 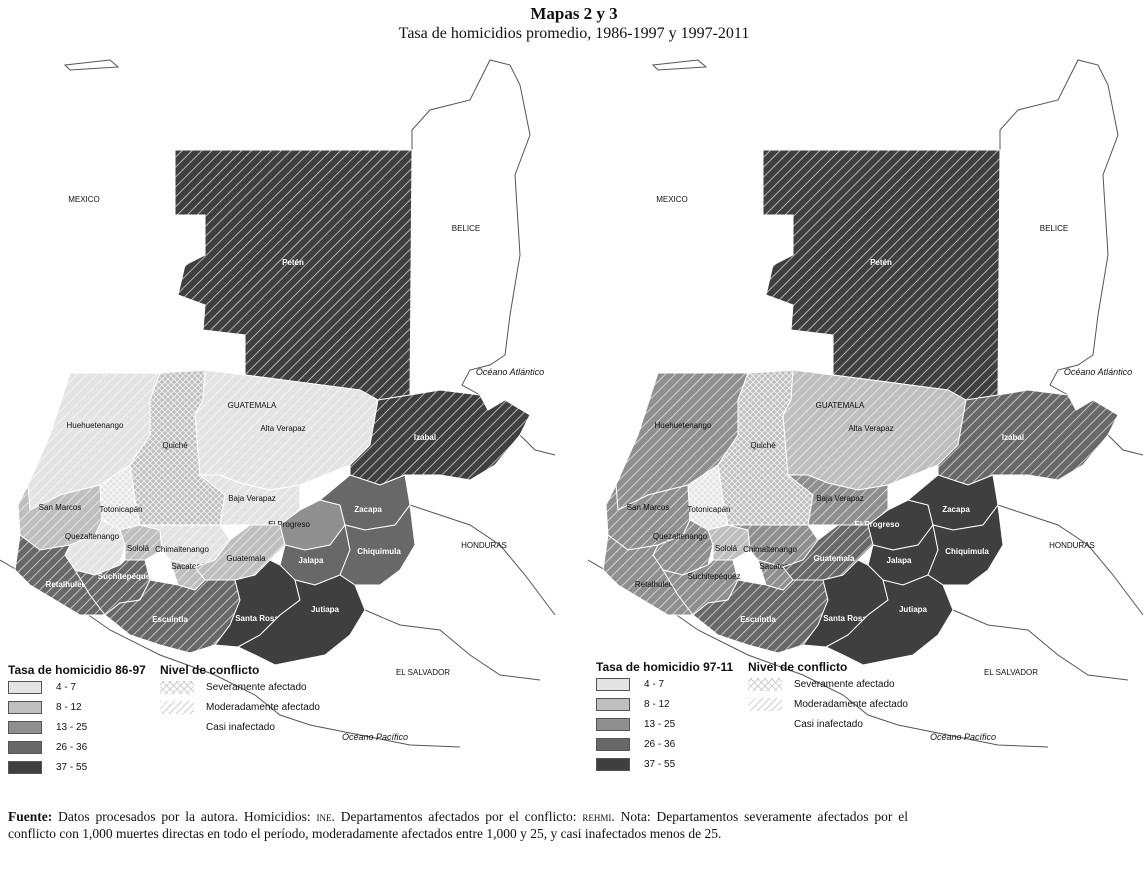 What do you see at coordinates (77, 670) in the screenshot?
I see `legend-title: Tasa de homicidio 86-97` at bounding box center [77, 670].